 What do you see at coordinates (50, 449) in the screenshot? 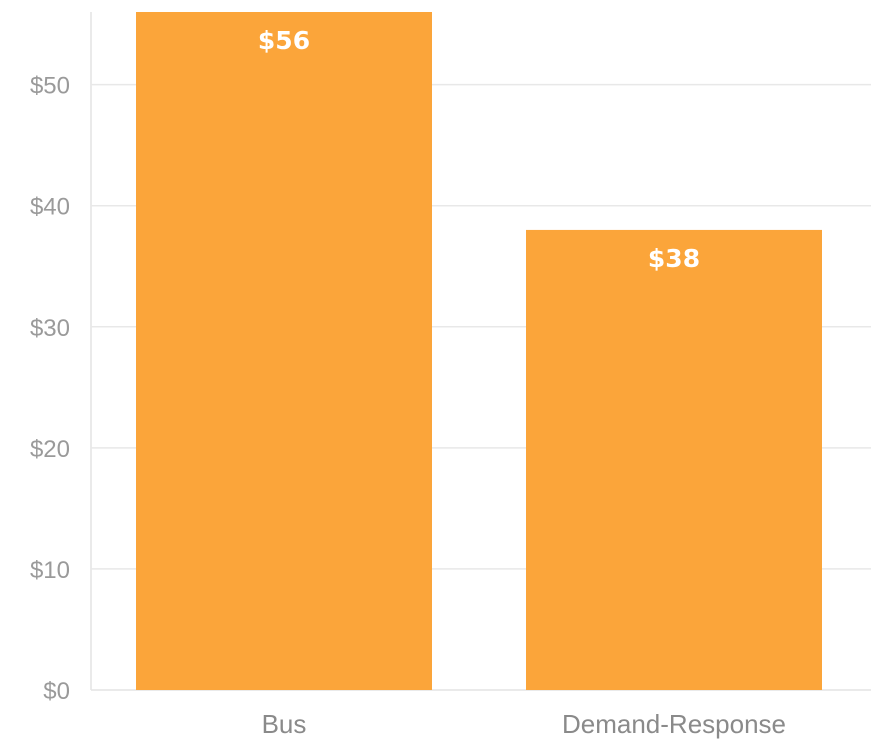
I see `y-tick-label: $20` at bounding box center [50, 449].